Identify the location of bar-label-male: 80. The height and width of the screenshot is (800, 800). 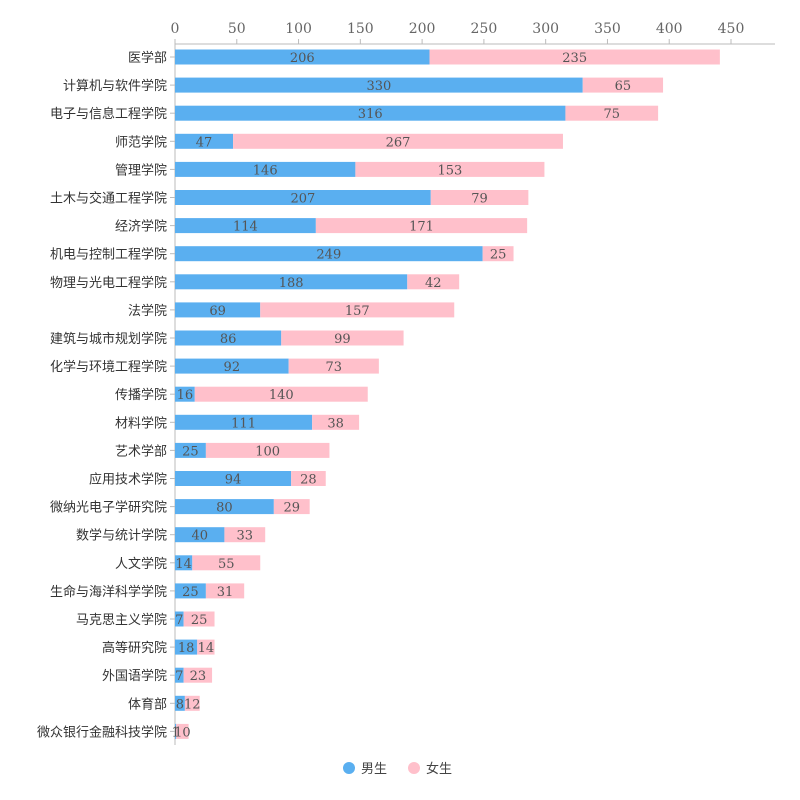
(224, 508).